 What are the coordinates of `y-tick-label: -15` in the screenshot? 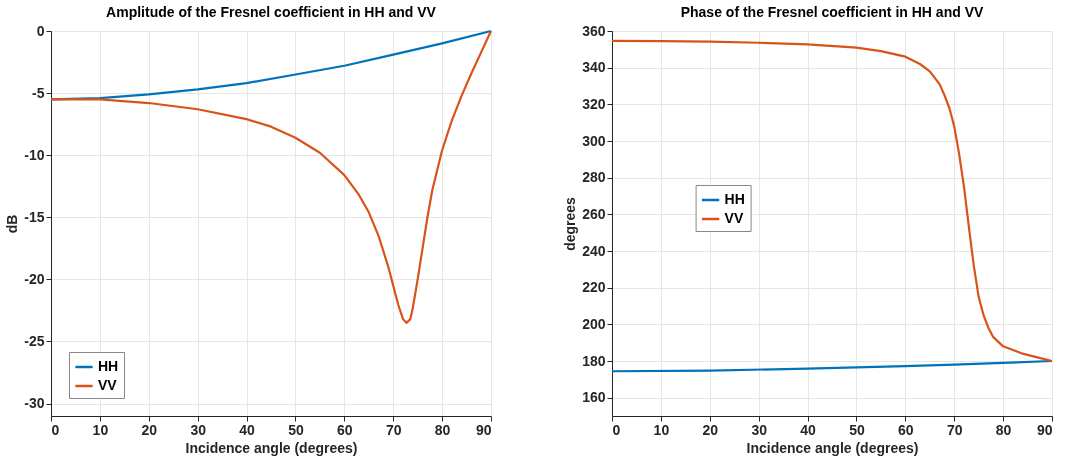 It's located at (34, 216).